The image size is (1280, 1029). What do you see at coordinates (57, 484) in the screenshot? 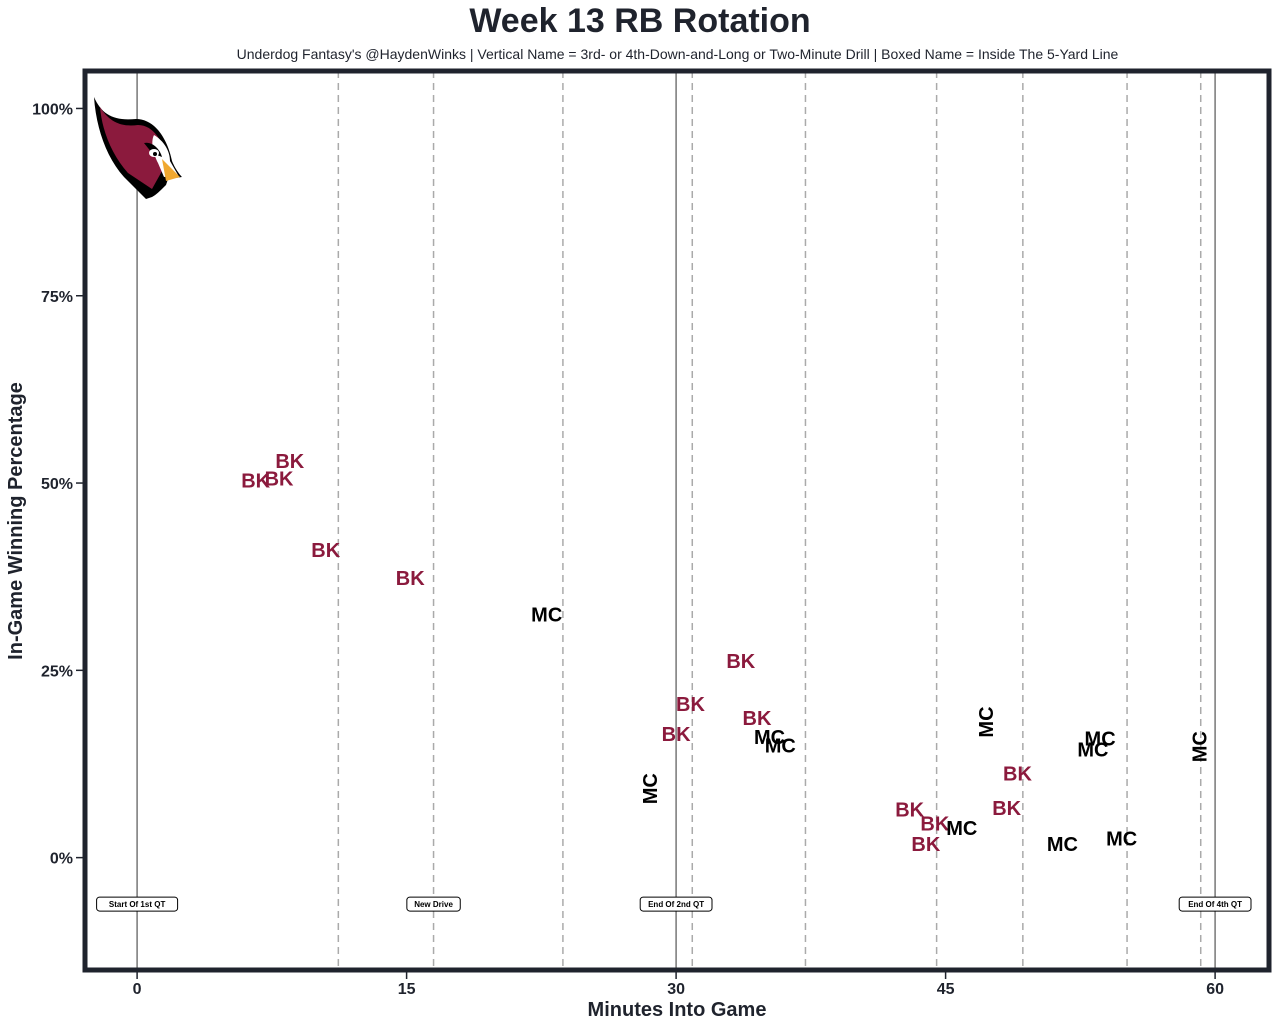
I see `y-tick-label: 50%` at bounding box center [57, 484].